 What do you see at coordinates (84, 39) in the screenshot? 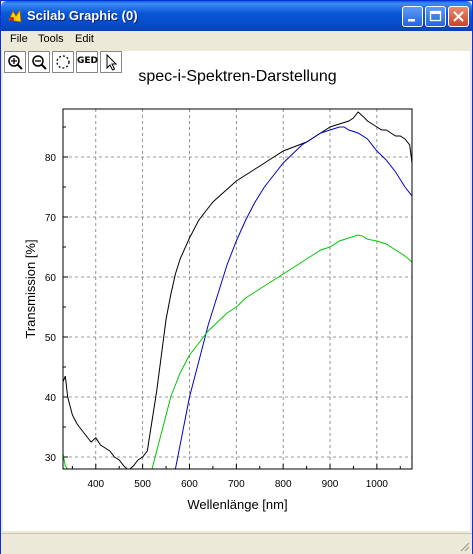
I see `menu-edit: Edit` at bounding box center [84, 39].